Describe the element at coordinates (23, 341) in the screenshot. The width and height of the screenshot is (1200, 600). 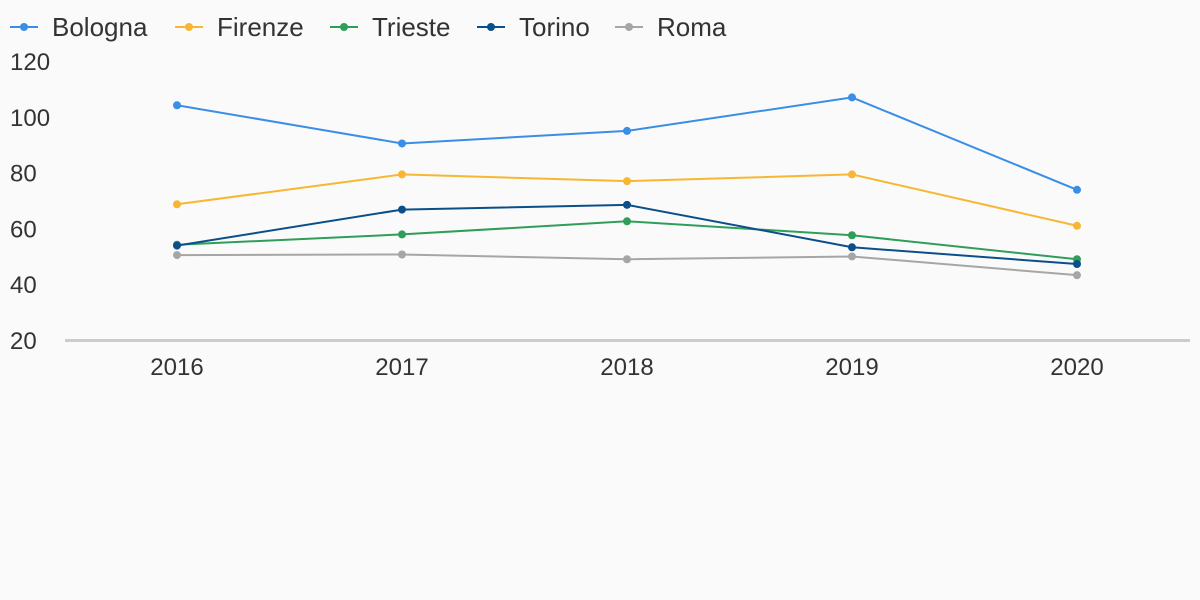
I see `y-tick-label: 20` at that location.